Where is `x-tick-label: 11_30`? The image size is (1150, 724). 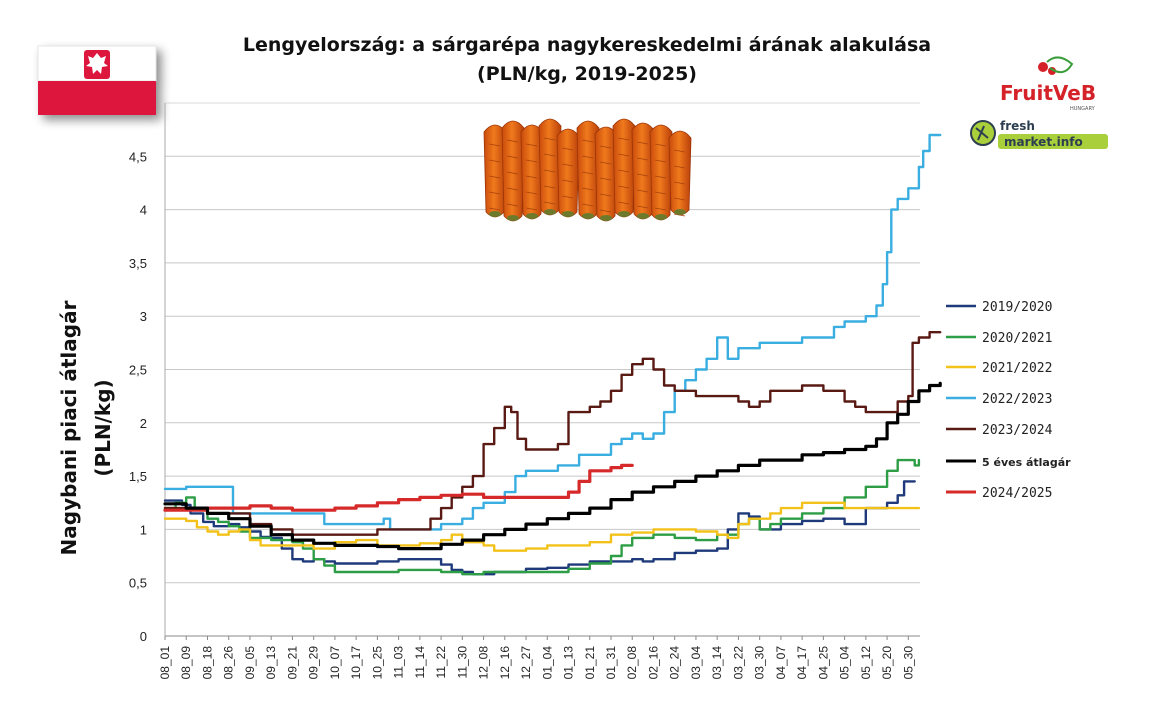
x-tick-label: 11_30 is located at coordinates (462, 662).